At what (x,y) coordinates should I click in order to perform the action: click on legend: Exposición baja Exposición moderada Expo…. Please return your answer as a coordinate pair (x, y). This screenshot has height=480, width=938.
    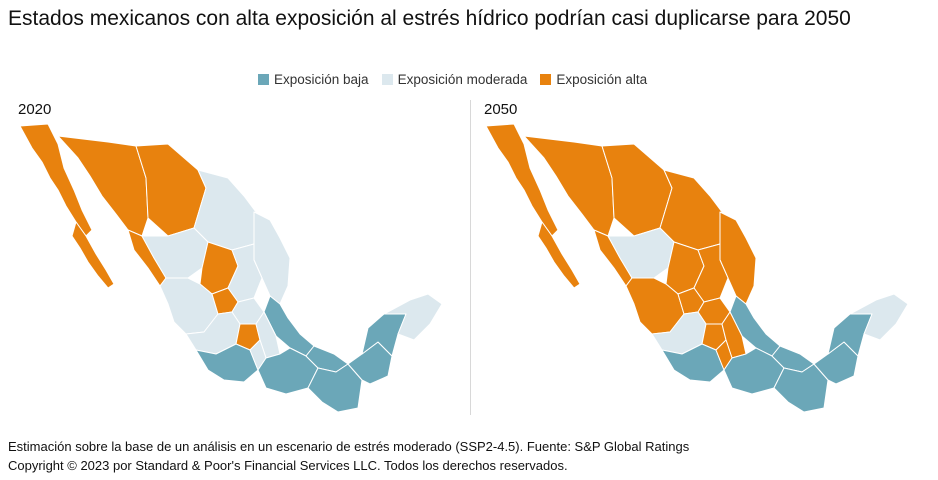
    Looking at the image, I should click on (459, 79).